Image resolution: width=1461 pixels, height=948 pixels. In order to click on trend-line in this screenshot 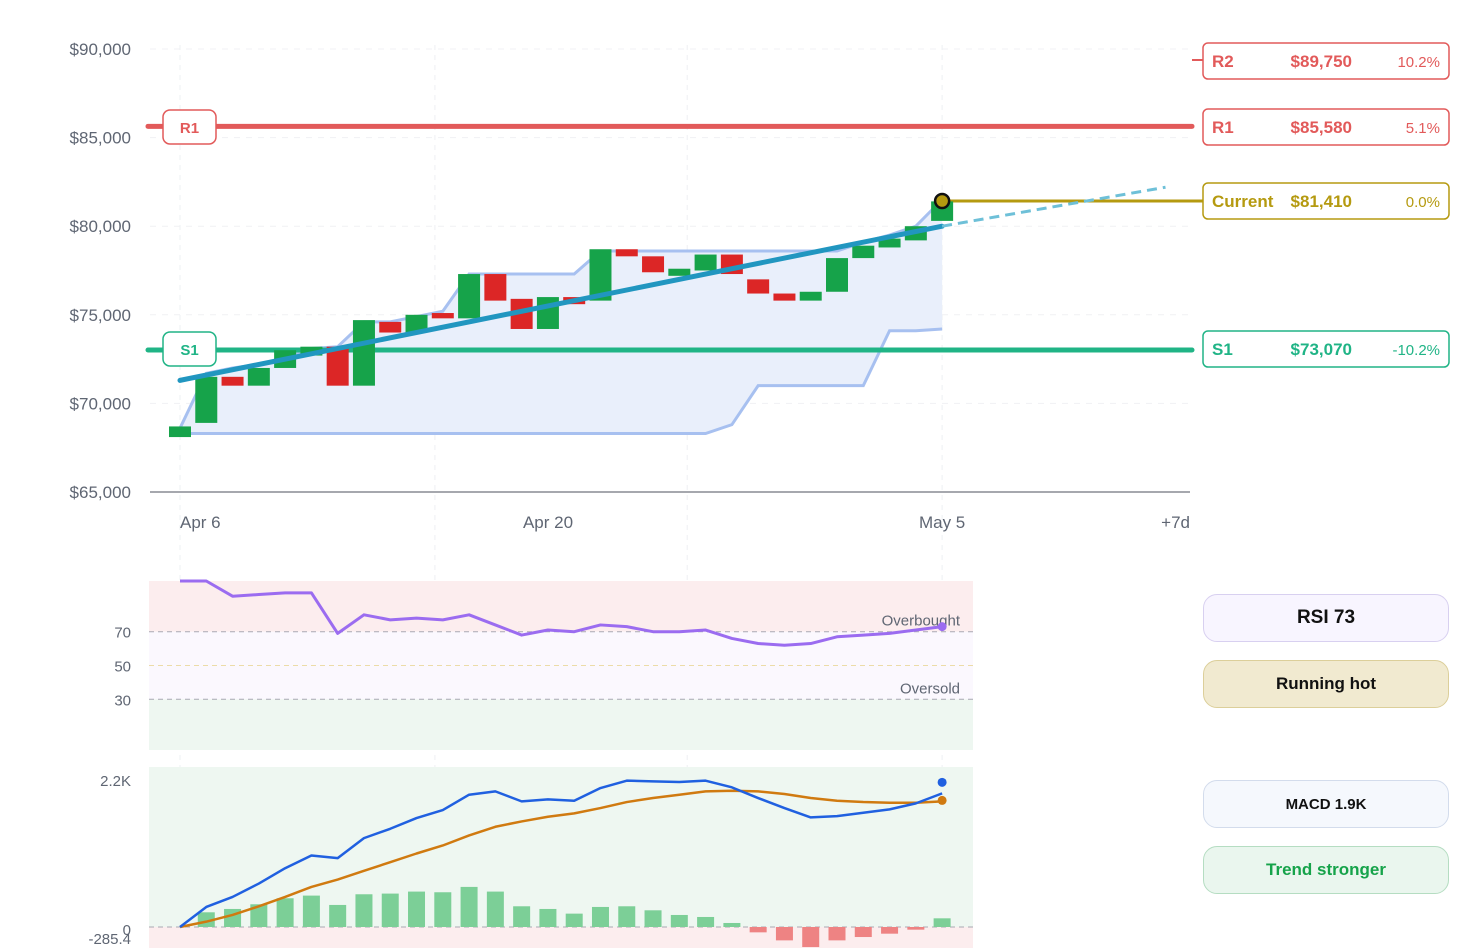, I will do `click(561, 303)`.